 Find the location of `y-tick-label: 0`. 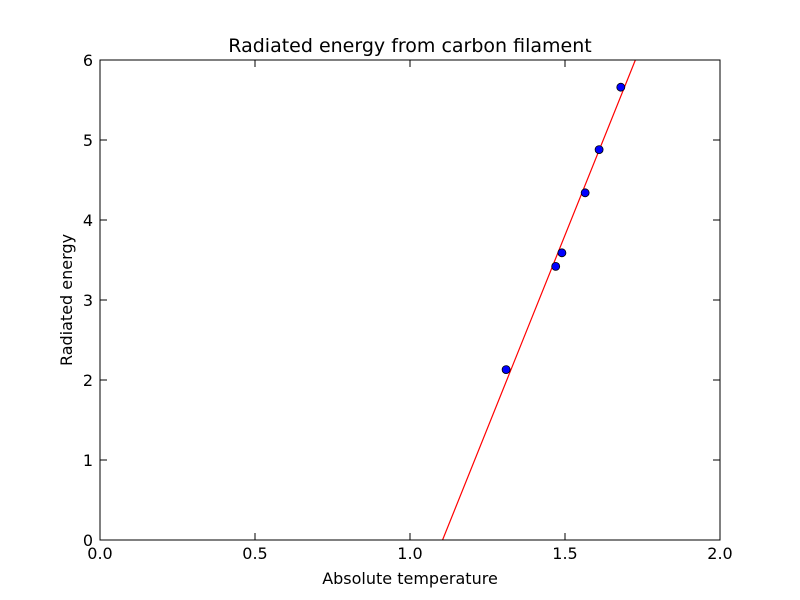

y-tick-label: 0 is located at coordinates (88, 540).